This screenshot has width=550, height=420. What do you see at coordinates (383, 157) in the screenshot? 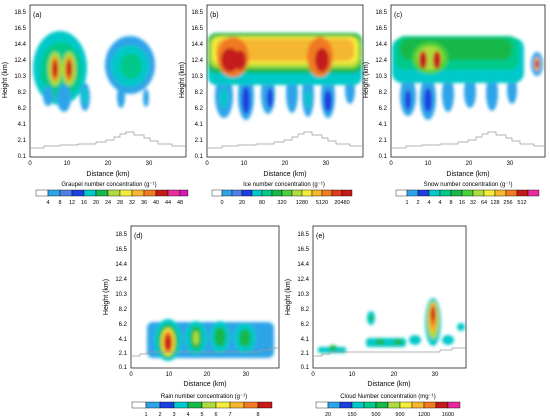
I see `panel-c-ytick: 0.1` at bounding box center [383, 157].